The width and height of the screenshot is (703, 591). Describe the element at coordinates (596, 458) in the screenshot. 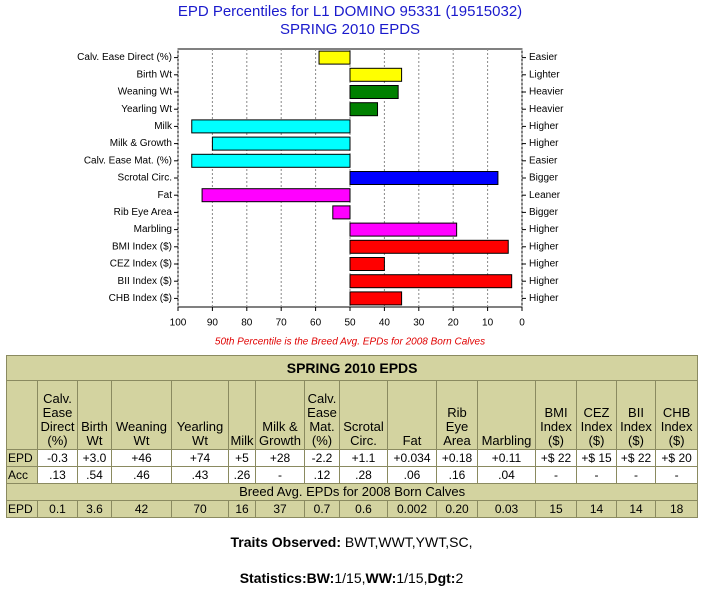

I see `table-cell: +$ 15` at that location.